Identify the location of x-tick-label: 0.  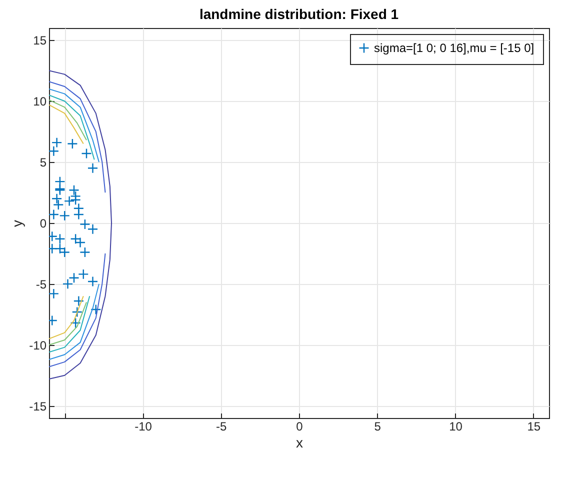
(300, 427).